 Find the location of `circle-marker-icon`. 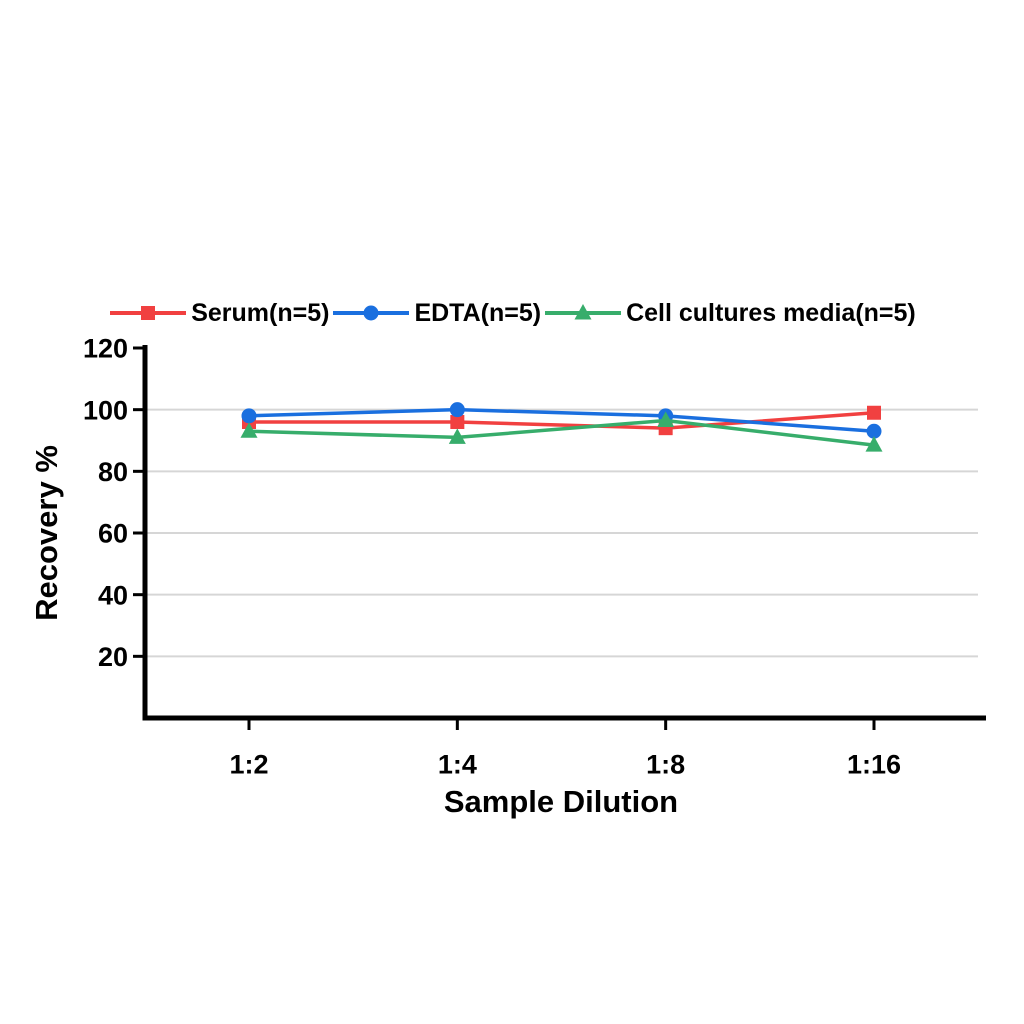

circle-marker-icon is located at coordinates (371, 313).